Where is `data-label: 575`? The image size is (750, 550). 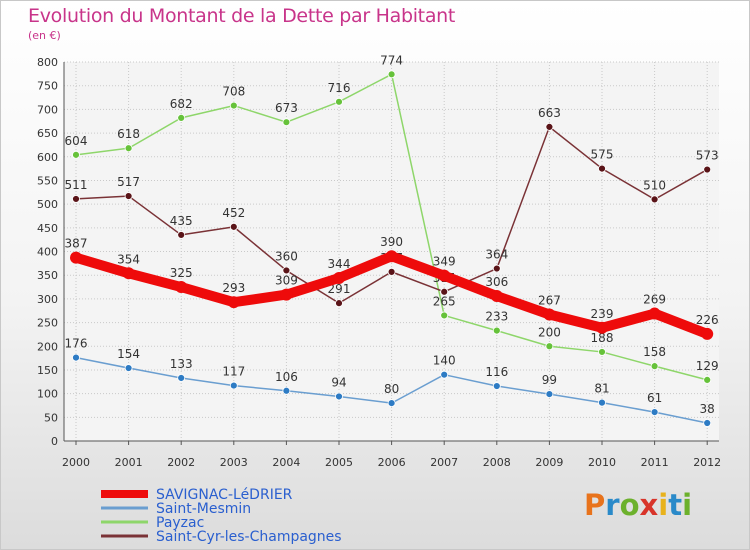 data-label: 575 is located at coordinates (602, 155).